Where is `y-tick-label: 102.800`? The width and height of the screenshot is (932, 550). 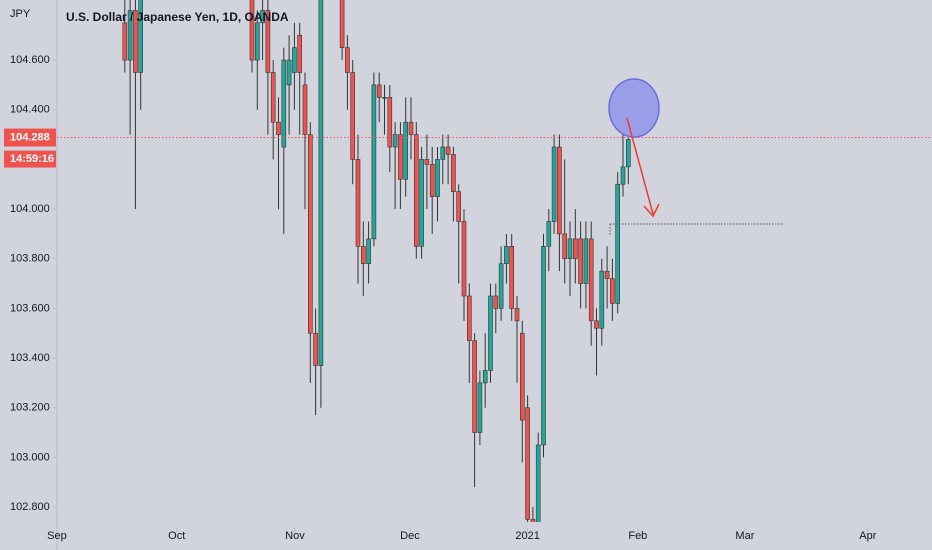 y-tick-label: 102.800 is located at coordinates (30, 507).